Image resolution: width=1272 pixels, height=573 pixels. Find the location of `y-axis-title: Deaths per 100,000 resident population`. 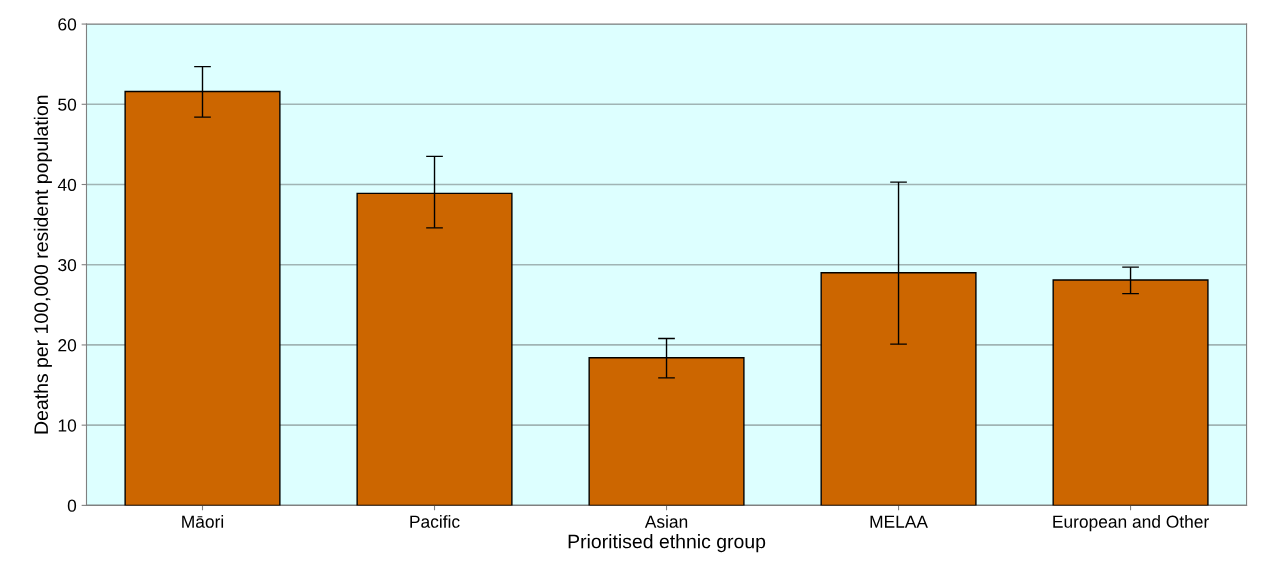

y-axis-title: Deaths per 100,000 resident population is located at coordinates (42, 264).